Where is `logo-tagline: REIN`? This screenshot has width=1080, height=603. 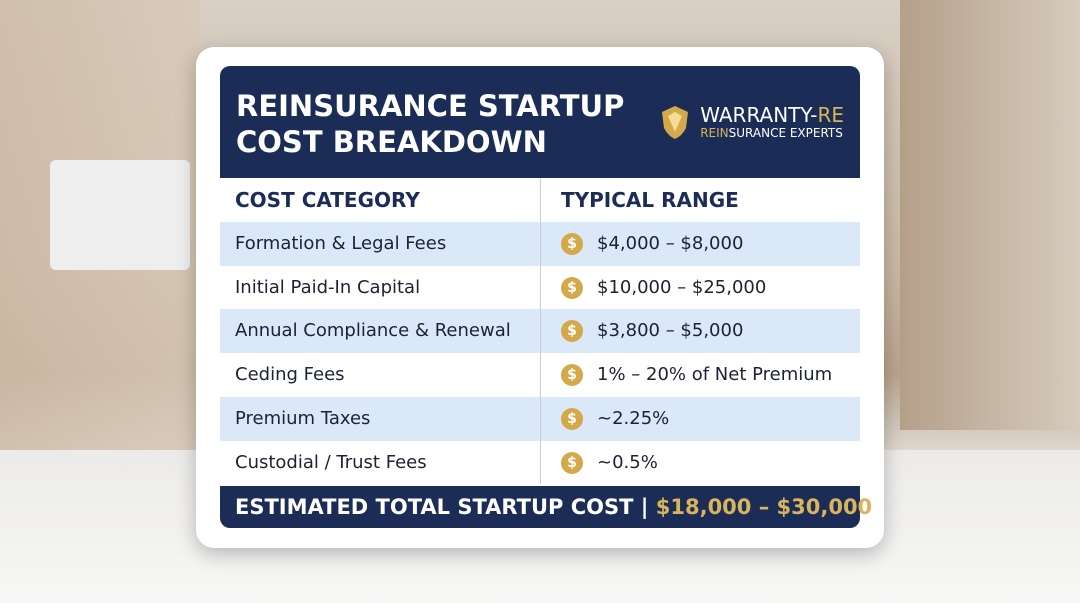 logo-tagline: REIN is located at coordinates (714, 133).